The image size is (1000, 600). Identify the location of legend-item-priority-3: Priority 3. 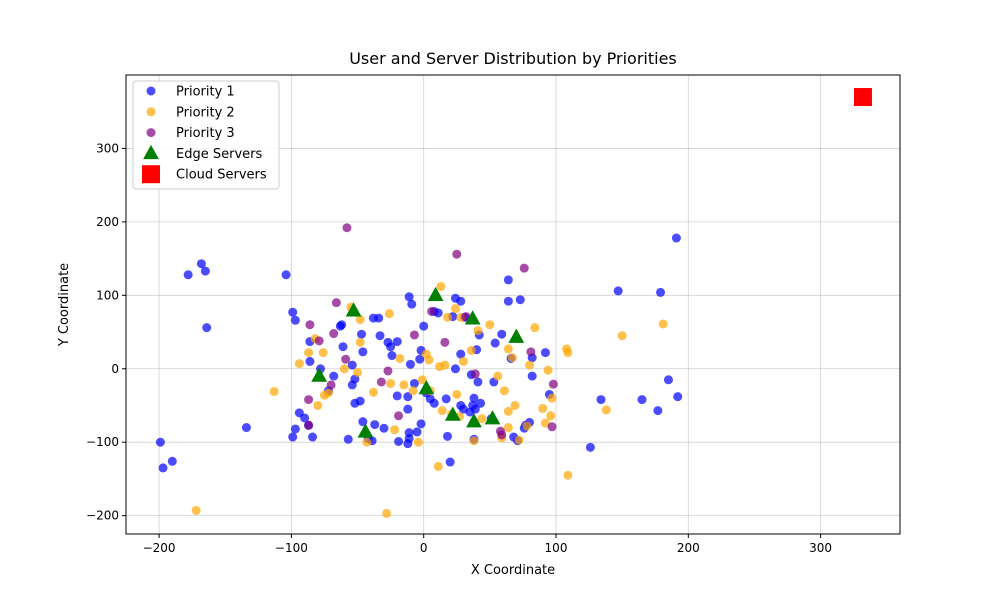
(190, 133).